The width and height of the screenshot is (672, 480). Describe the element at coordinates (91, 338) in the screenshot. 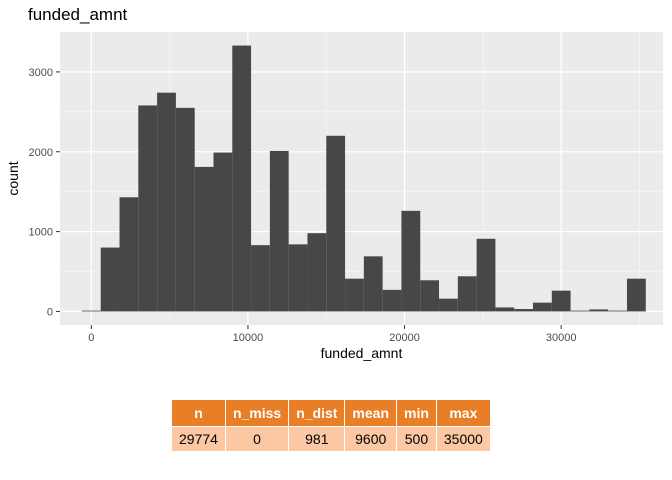

I see `x-tick-label: 0` at that location.